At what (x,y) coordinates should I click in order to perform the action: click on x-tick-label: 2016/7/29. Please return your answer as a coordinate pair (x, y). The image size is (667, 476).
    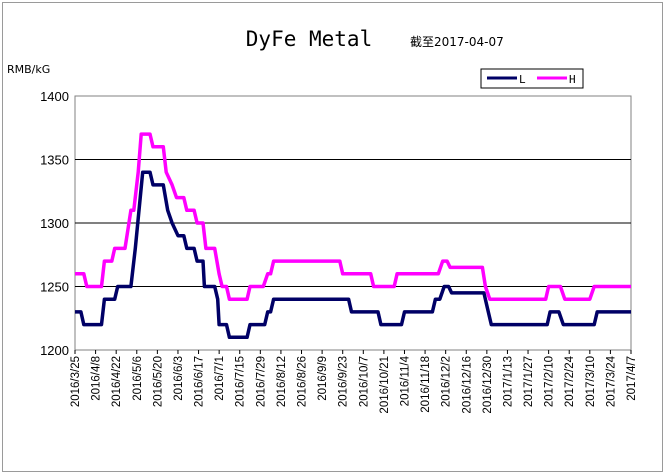
    Looking at the image, I should click on (261, 381).